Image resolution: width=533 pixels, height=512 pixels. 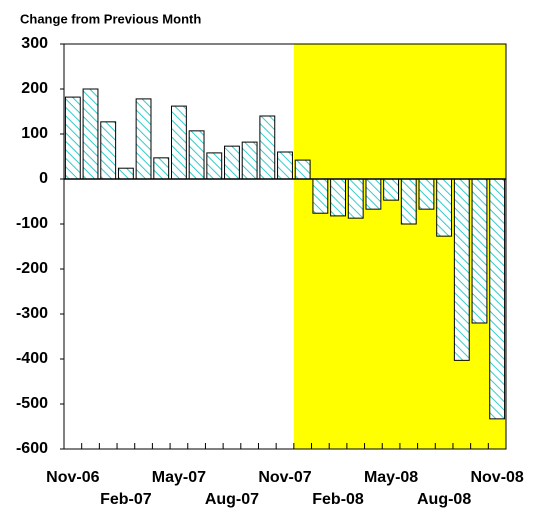 What do you see at coordinates (391, 477) in the screenshot?
I see `x-tick-label: May-08` at bounding box center [391, 477].